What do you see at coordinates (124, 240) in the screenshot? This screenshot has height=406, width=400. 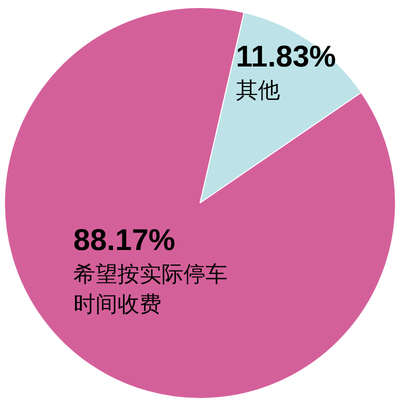 I see `data-label: 88.17%` at bounding box center [124, 240].